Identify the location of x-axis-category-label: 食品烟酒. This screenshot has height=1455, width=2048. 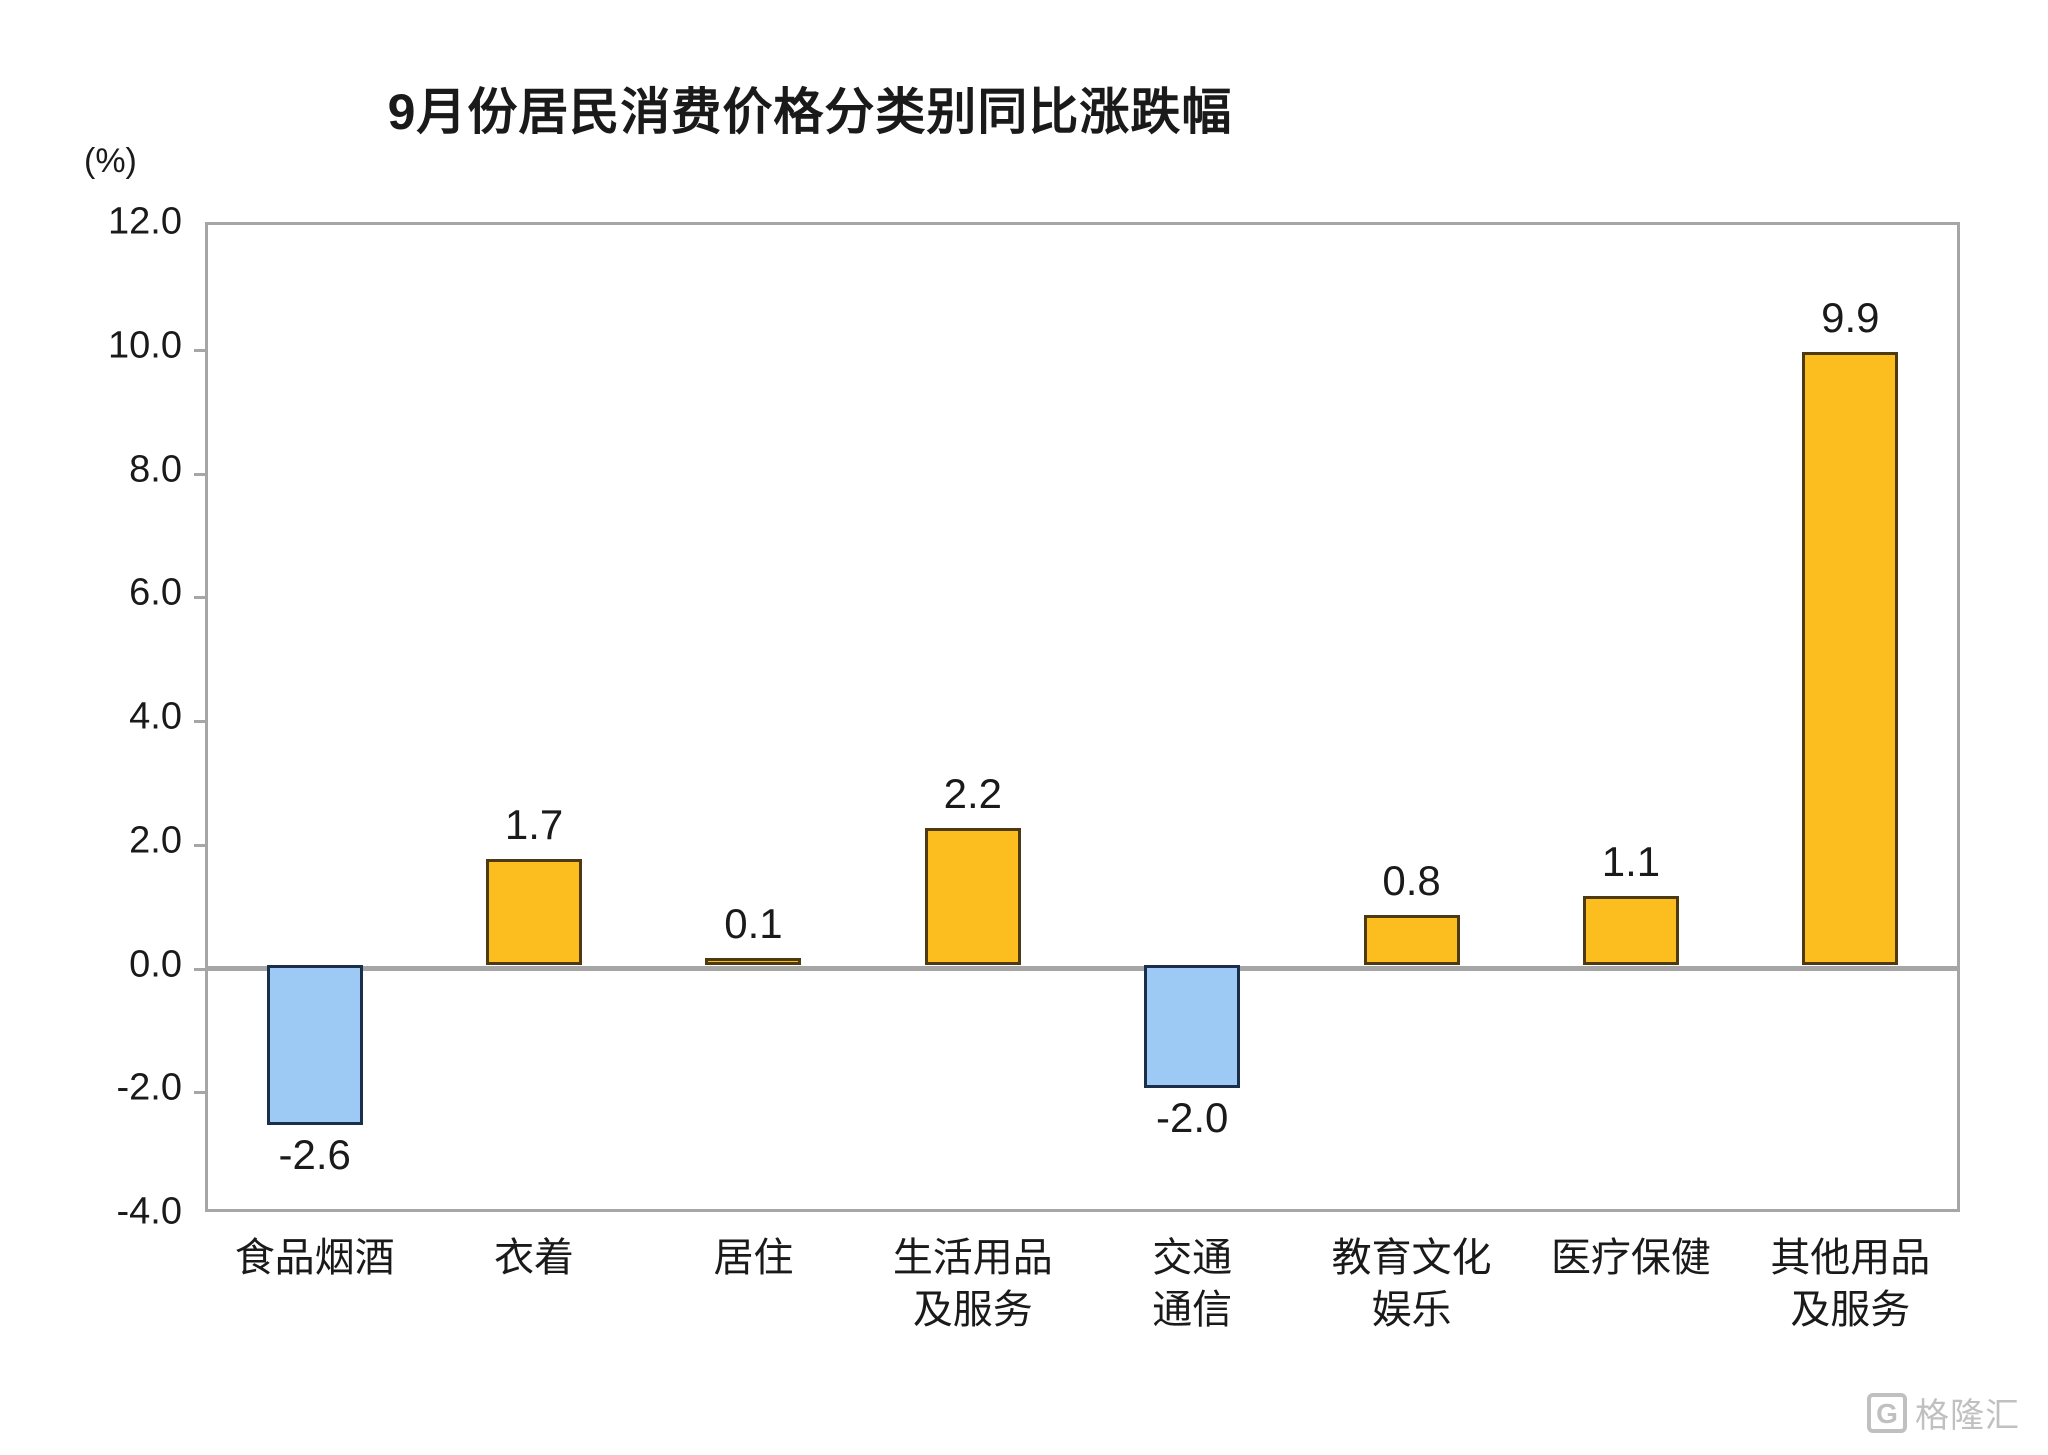
(314, 1258).